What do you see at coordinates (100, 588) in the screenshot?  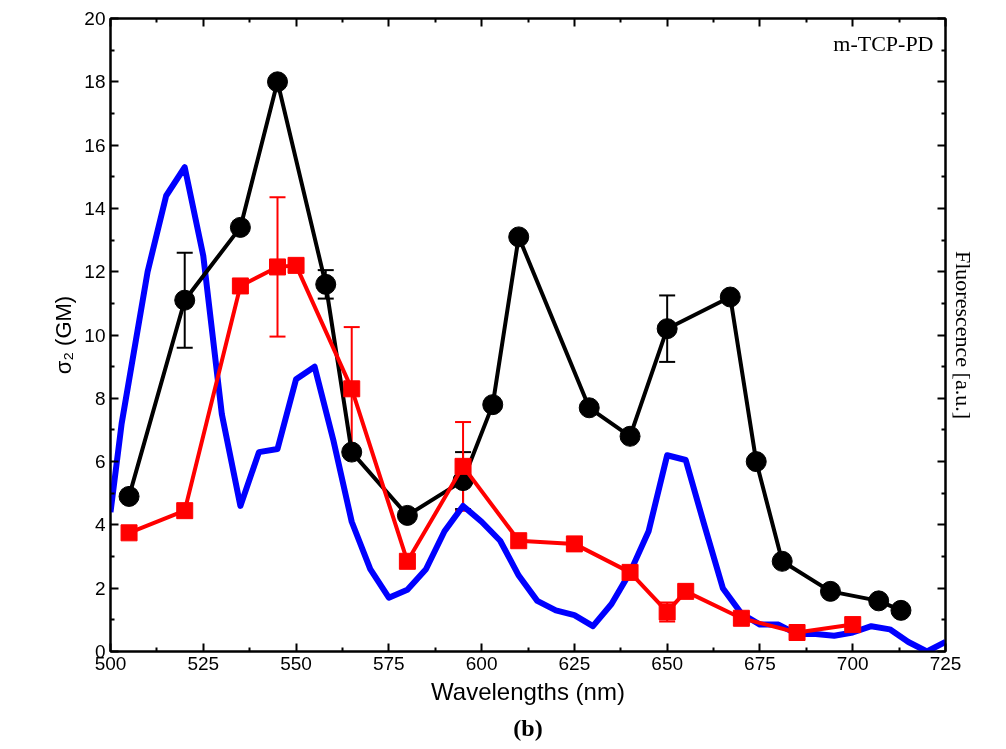 I see `y-tick-label: 2` at bounding box center [100, 588].